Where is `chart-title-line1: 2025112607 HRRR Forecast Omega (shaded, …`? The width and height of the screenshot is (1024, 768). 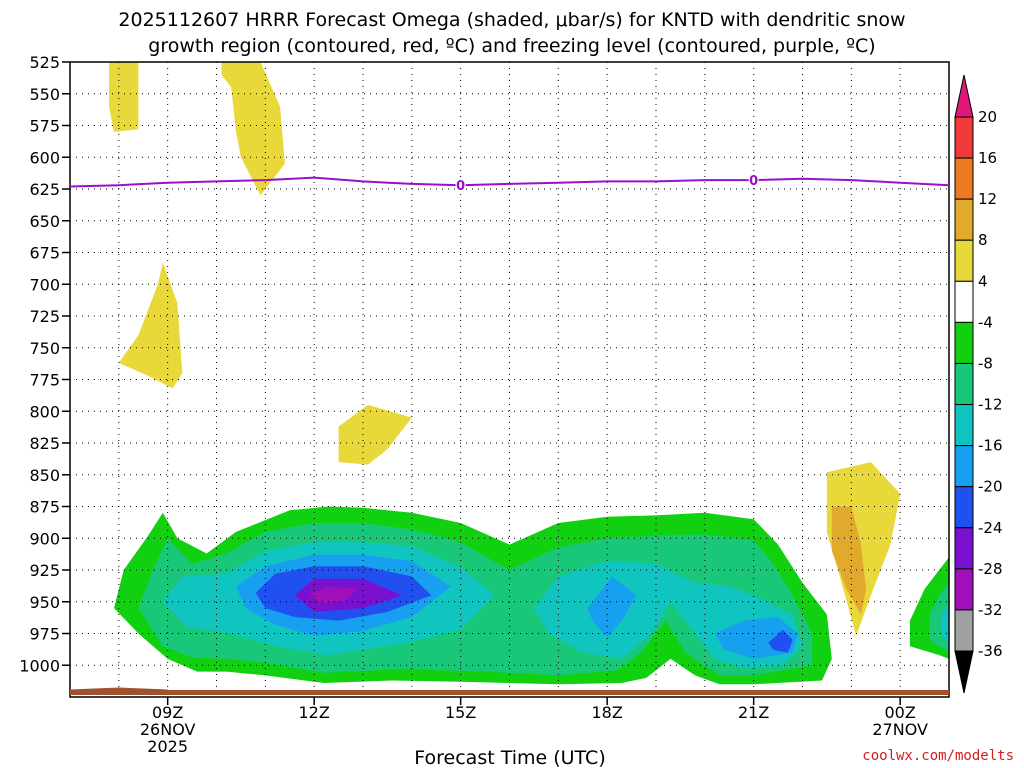 chart-title-line1: 2025112607 HRRR Forecast Omega (shaded, … is located at coordinates (511, 20).